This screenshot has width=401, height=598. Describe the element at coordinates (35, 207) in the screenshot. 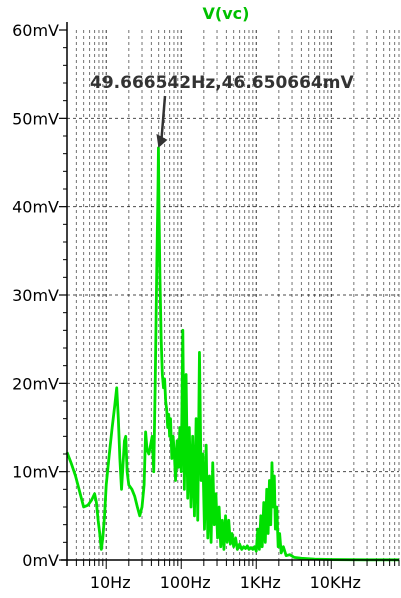

I see `y-tick-label: 40mV` at that location.